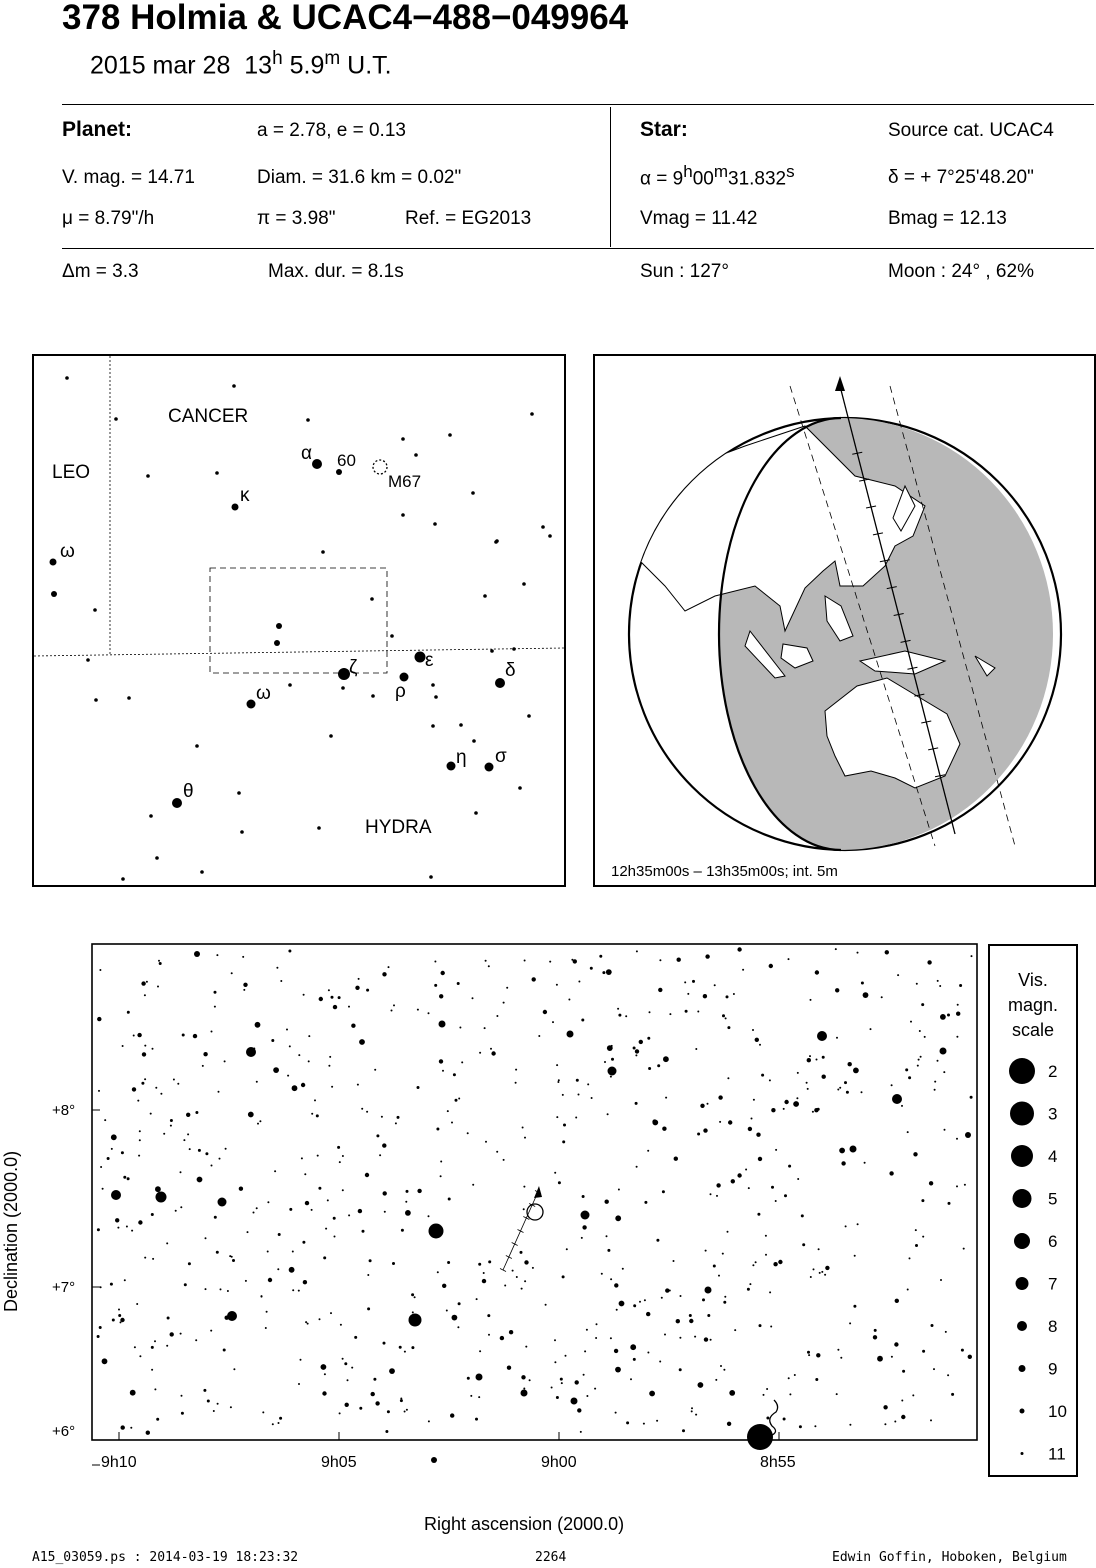 Image resolution: width=1096 pixels, height=1568 pixels. I want to click on star-ra-minutes: 00, so click(703, 179).